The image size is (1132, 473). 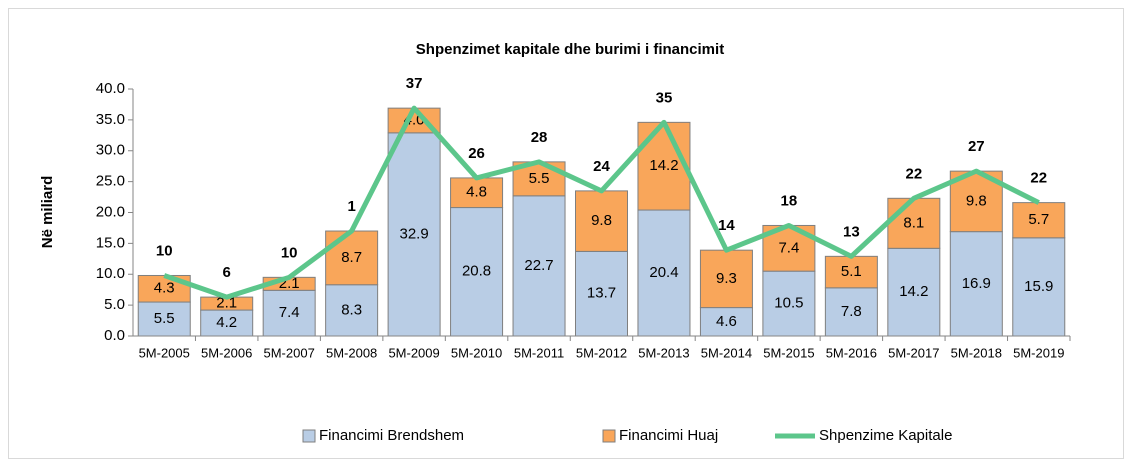 I want to click on legend-label: Financimi Huaj, so click(x=668, y=435).